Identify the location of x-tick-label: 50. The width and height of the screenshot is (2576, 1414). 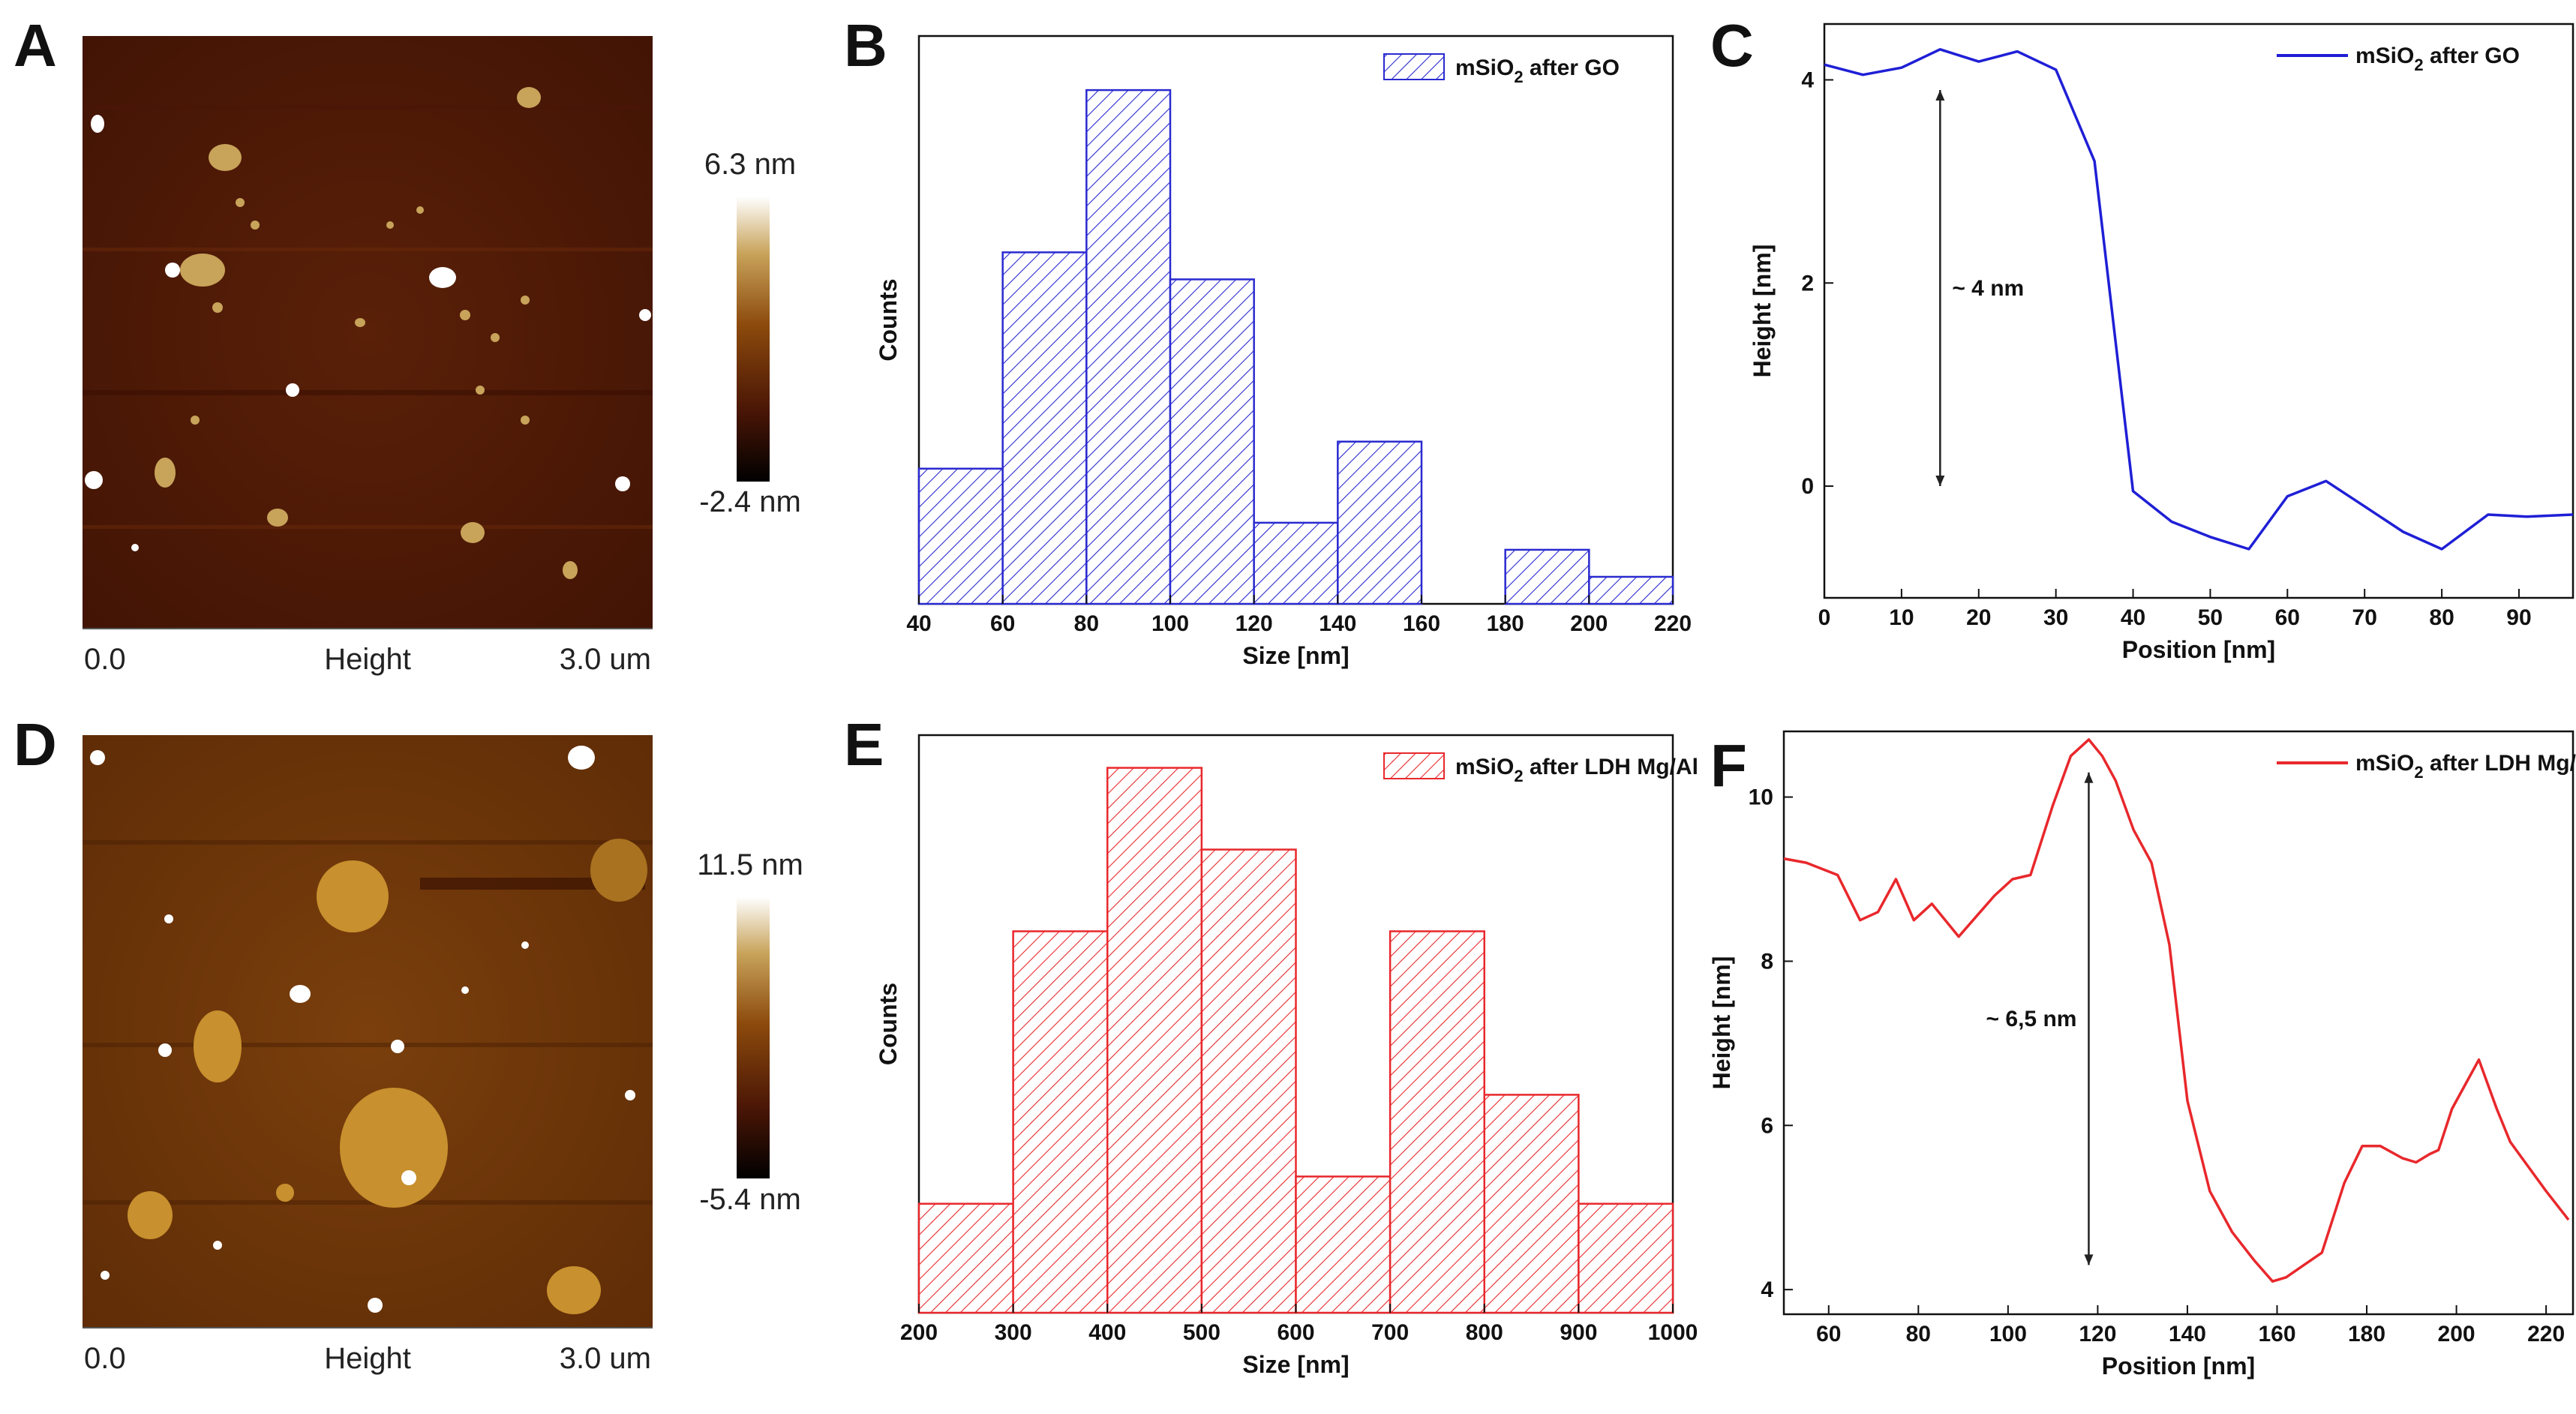
(2210, 617).